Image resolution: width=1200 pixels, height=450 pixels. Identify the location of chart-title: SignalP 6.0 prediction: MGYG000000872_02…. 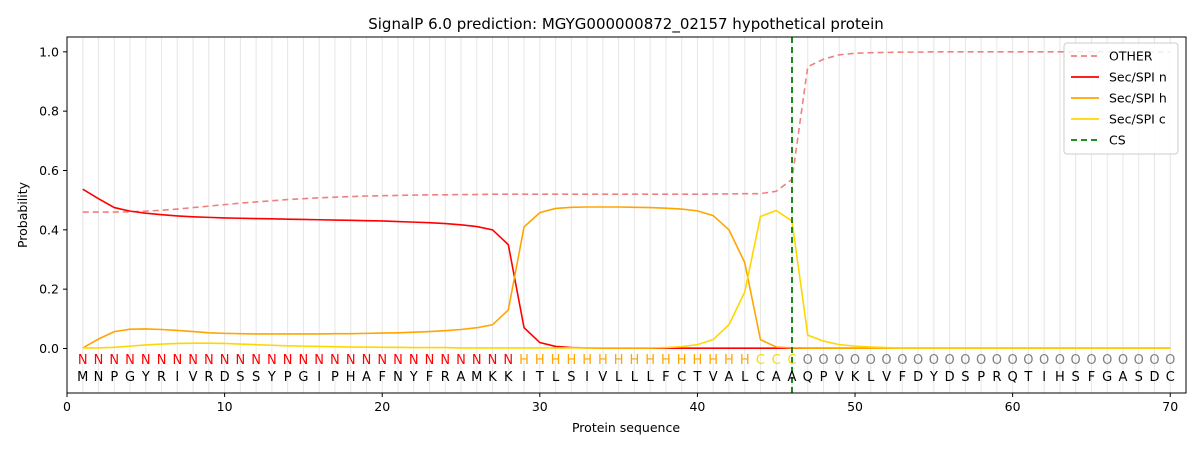
(626, 24).